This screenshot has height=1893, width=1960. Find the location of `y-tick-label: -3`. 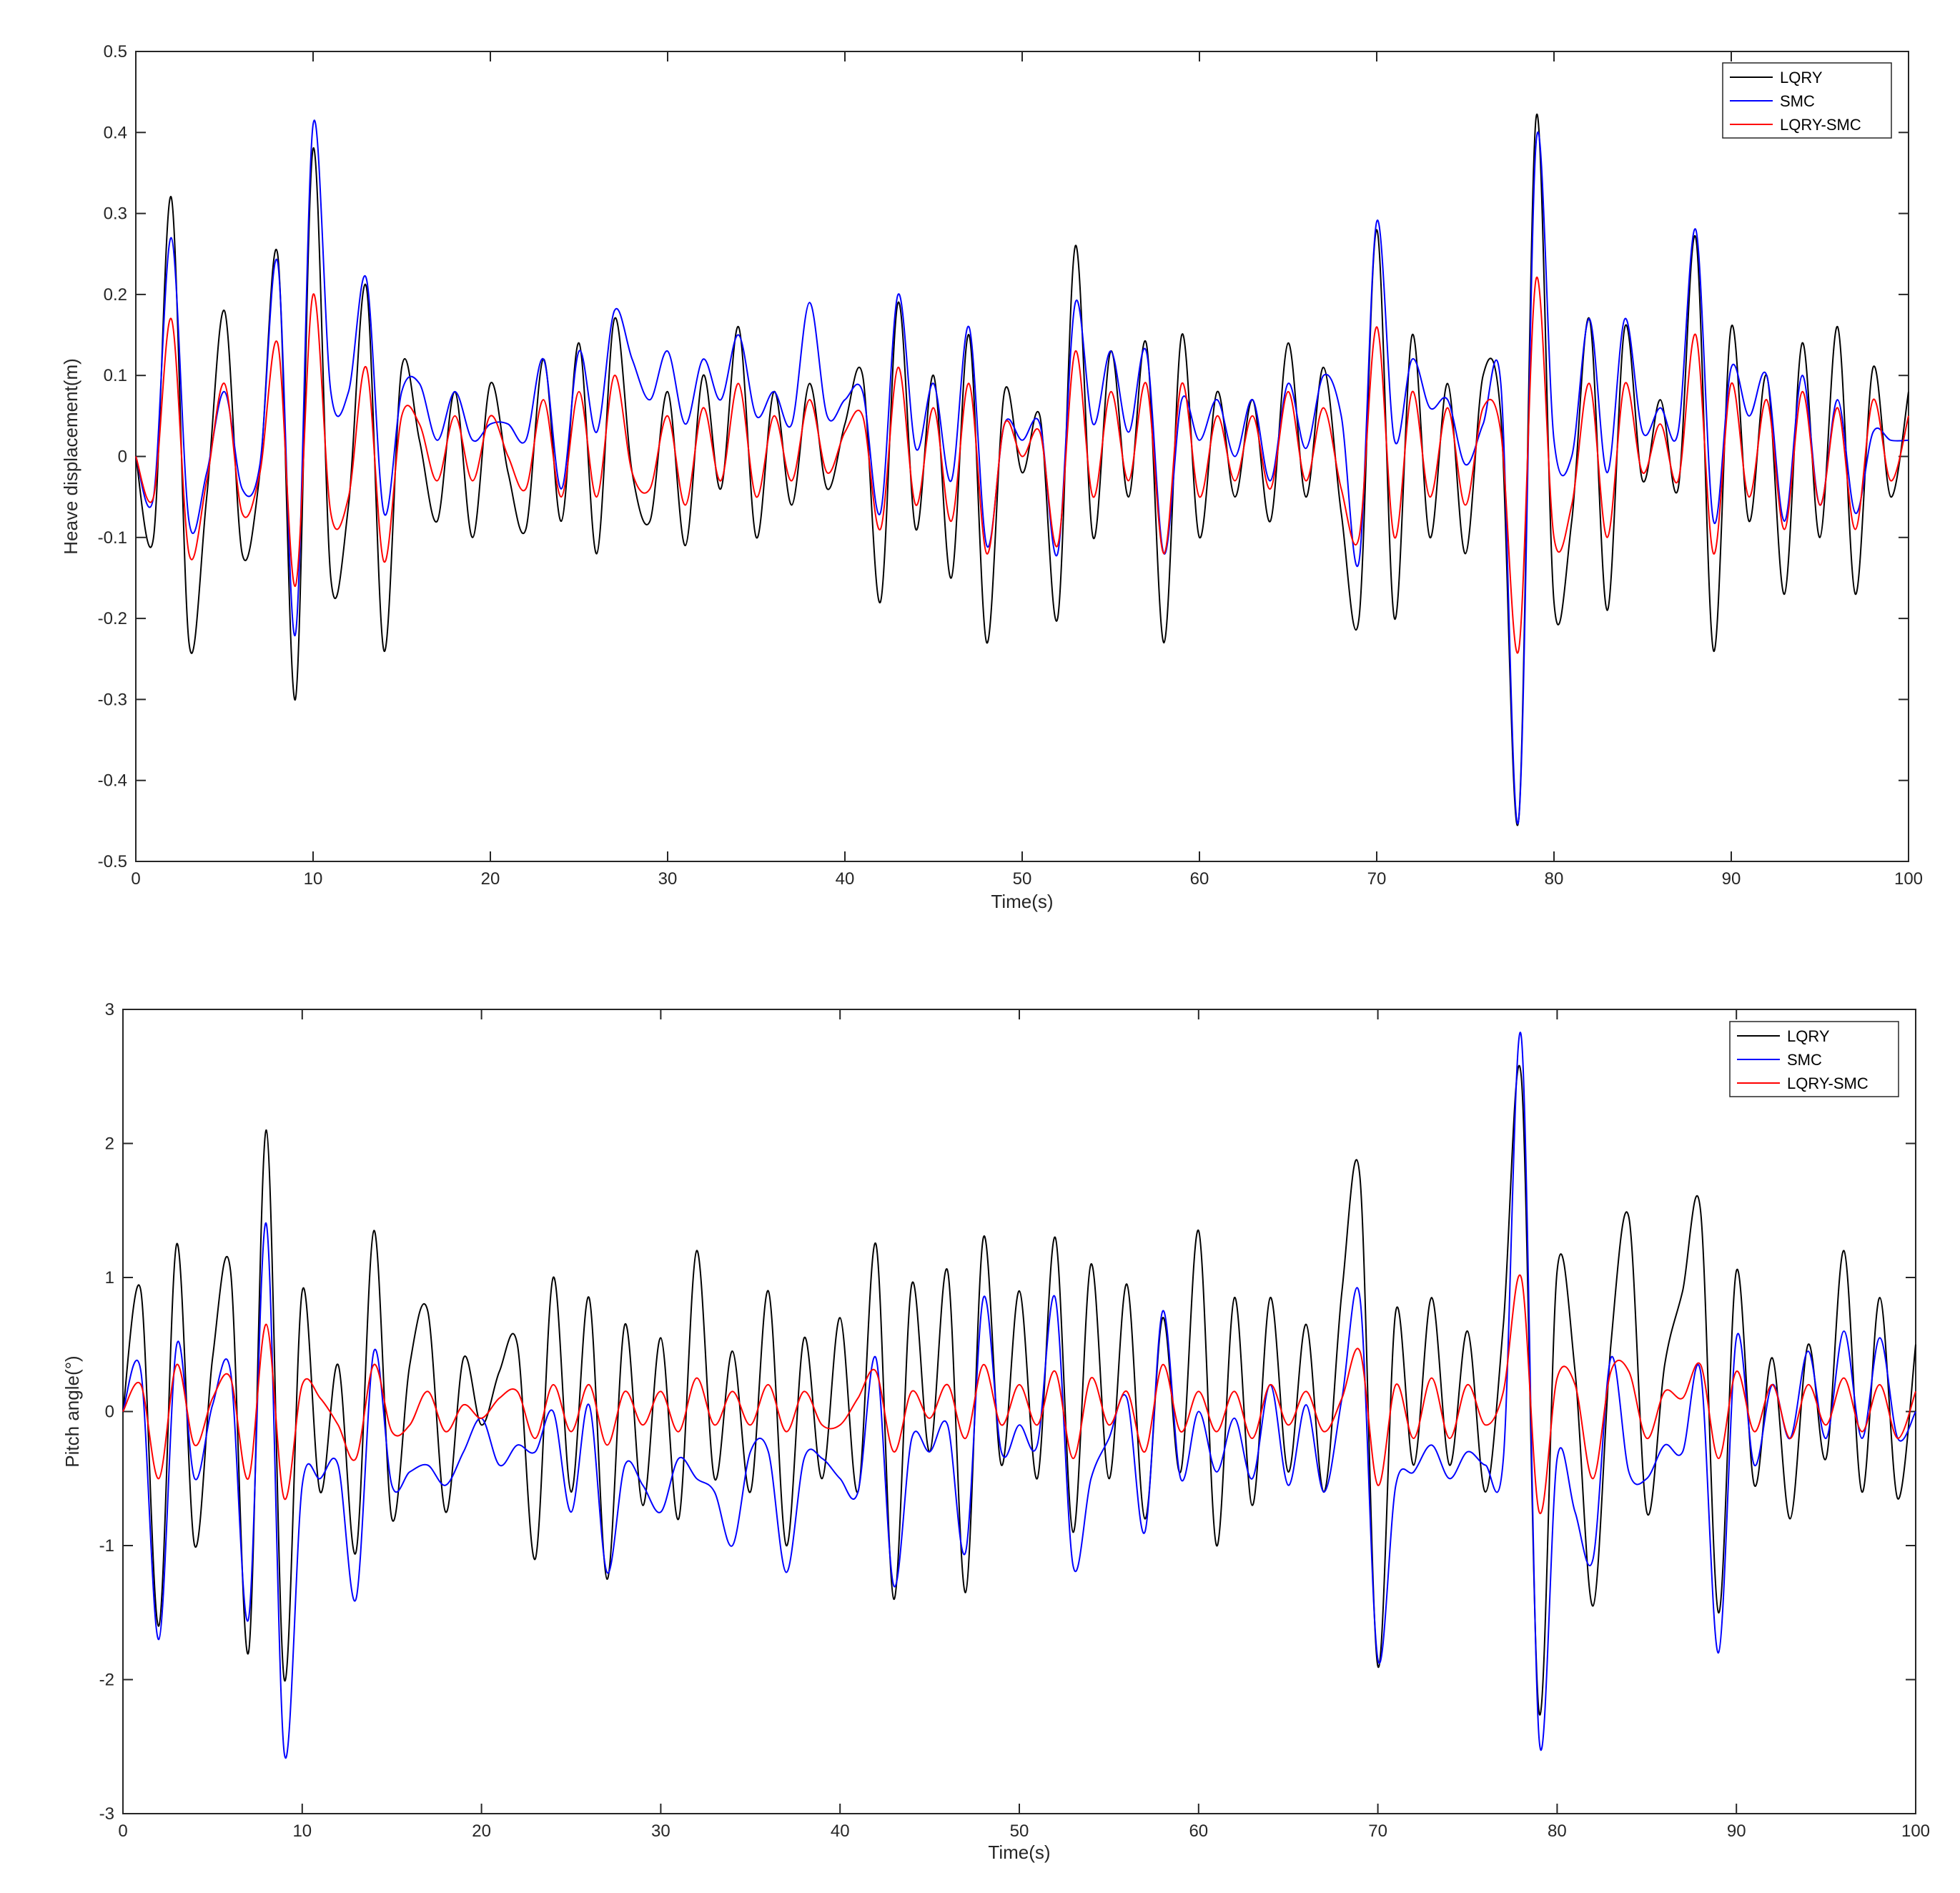

y-tick-label: -3 is located at coordinates (106, 1814).